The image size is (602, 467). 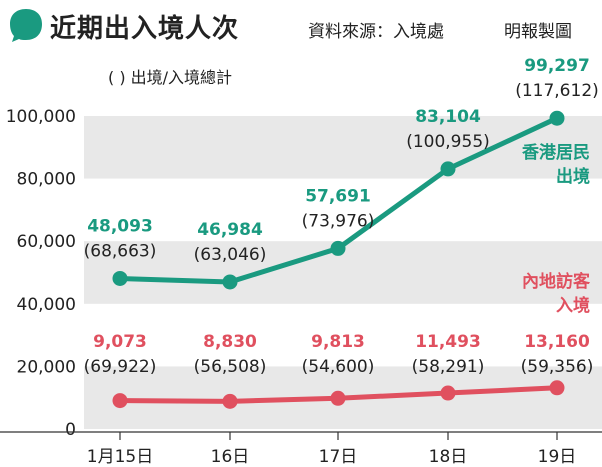 What do you see at coordinates (573, 176) in the screenshot?
I see `series-name: 出境` at bounding box center [573, 176].